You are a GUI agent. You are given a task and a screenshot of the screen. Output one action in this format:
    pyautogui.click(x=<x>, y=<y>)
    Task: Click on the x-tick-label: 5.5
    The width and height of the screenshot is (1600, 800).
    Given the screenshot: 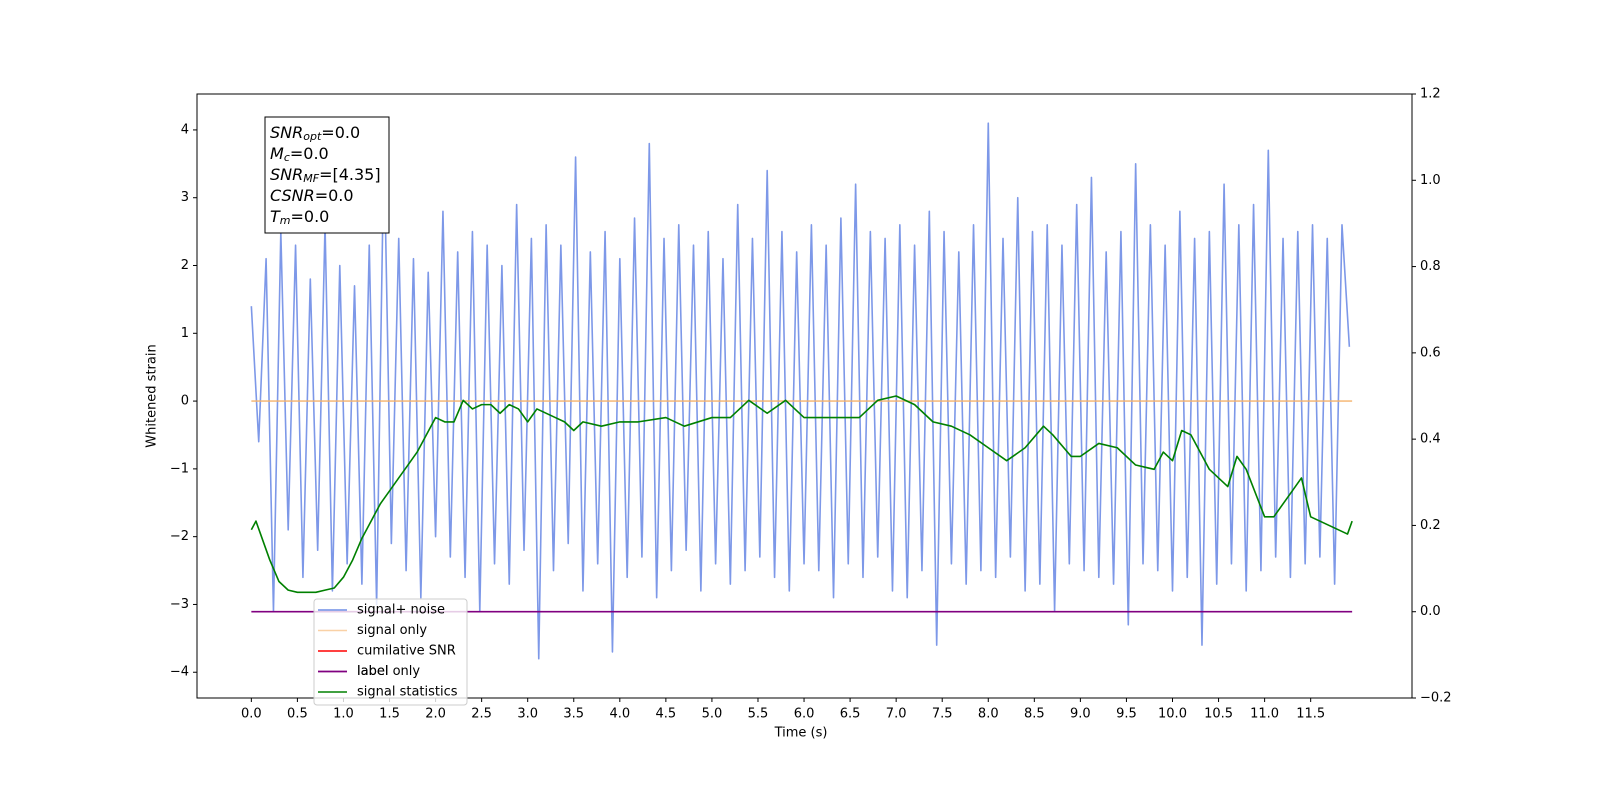 What is the action you would take?
    pyautogui.click(x=758, y=714)
    